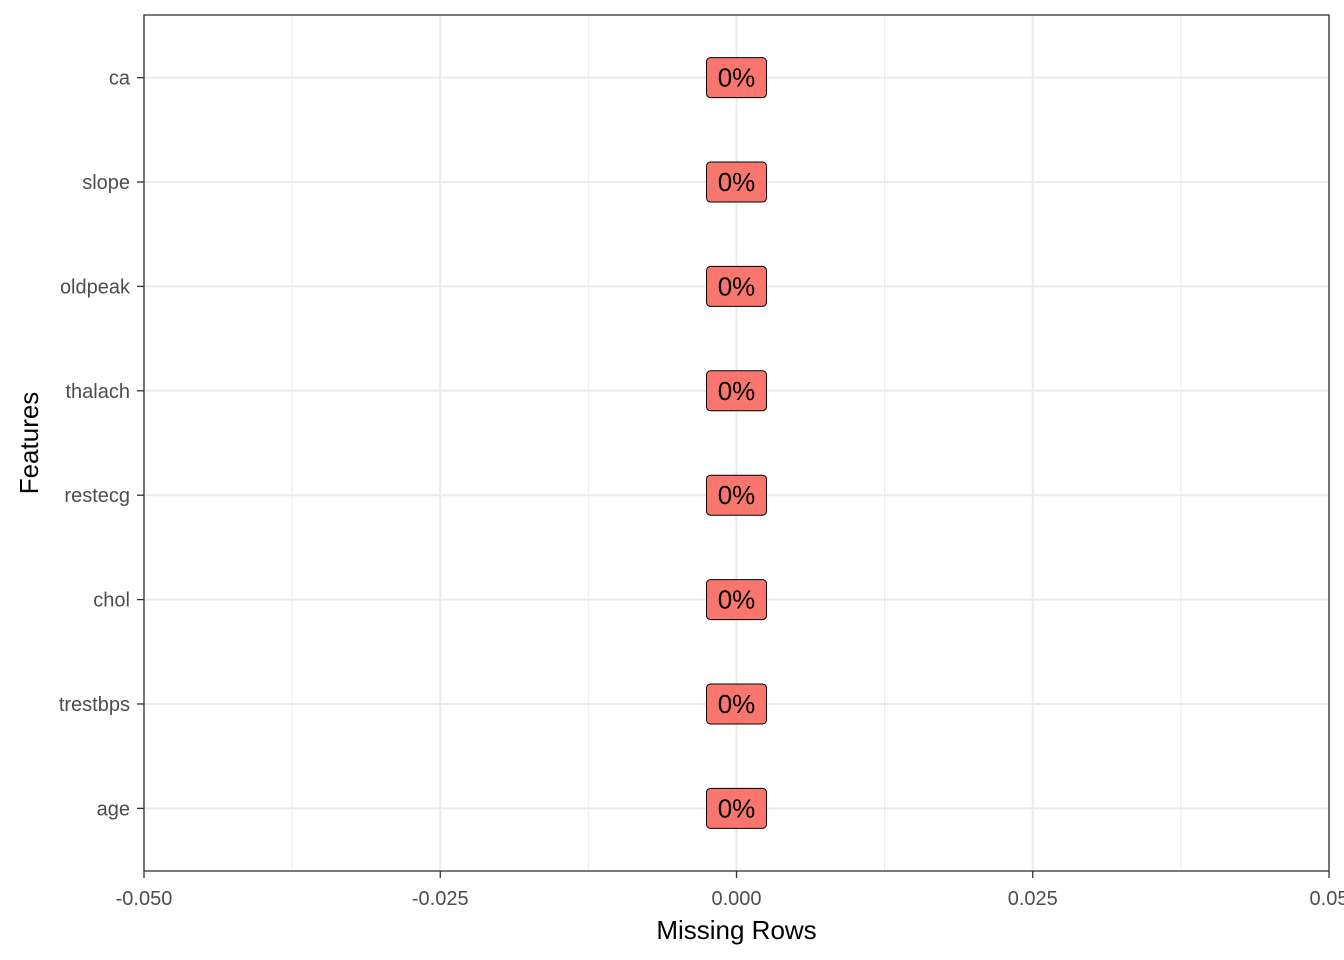 This screenshot has height=960, width=1344. I want to click on data-label-slope: 0%, so click(736, 182).